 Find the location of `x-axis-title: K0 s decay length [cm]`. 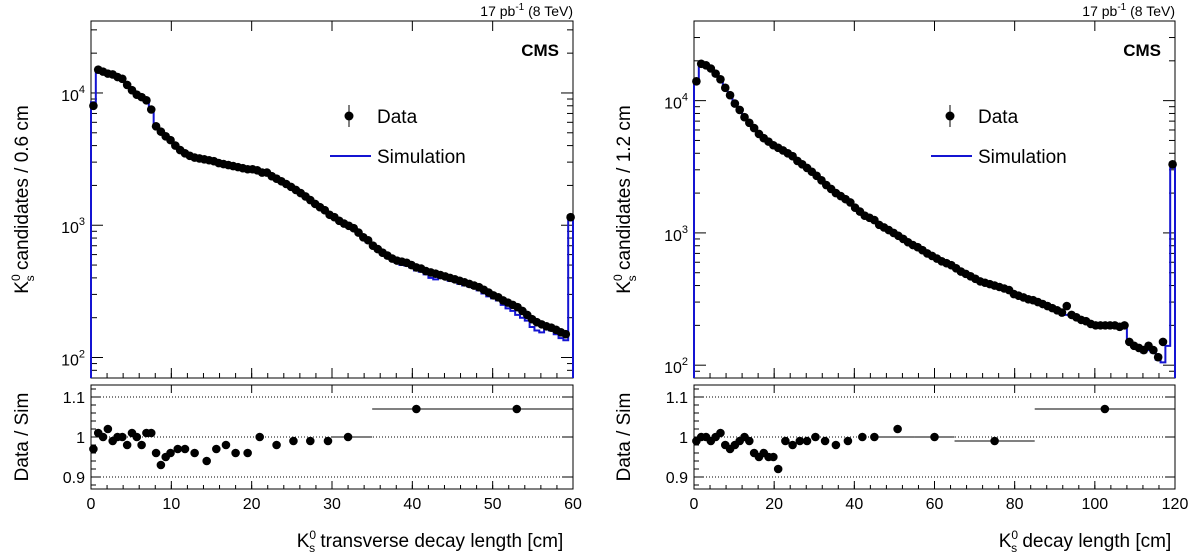

x-axis-title: K0 s decay length [cm] is located at coordinates (1085, 541).